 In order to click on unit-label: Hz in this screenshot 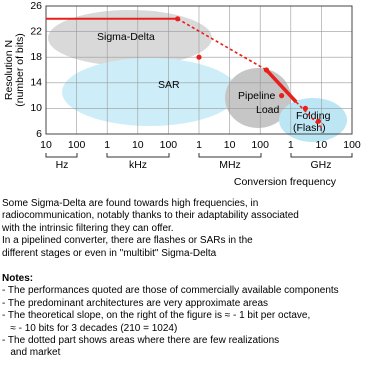, I will do `click(62, 165)`.